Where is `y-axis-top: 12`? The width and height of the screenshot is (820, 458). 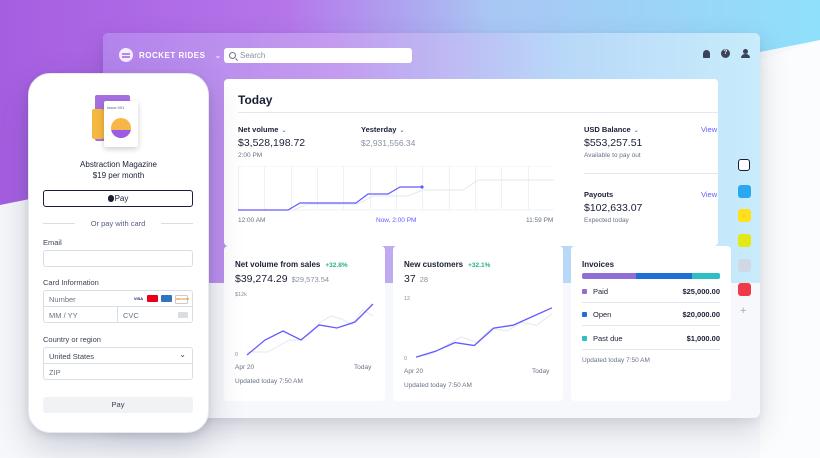
y-axis-top: 12 is located at coordinates (407, 299).